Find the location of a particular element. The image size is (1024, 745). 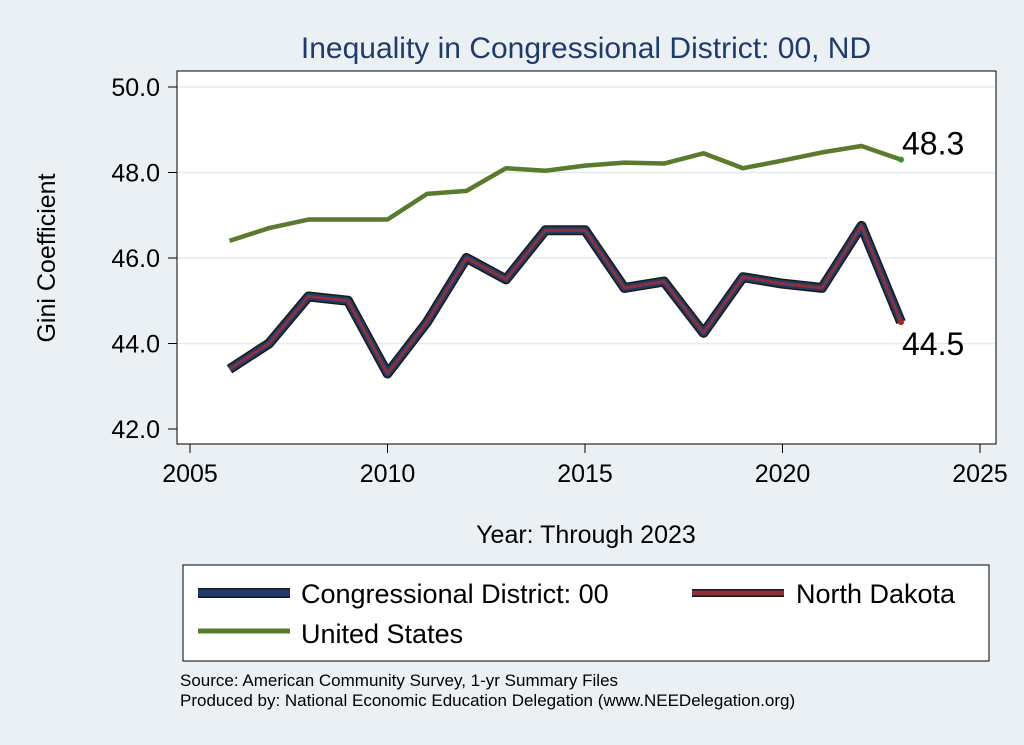

endpoint-marker-state is located at coordinates (901, 322).